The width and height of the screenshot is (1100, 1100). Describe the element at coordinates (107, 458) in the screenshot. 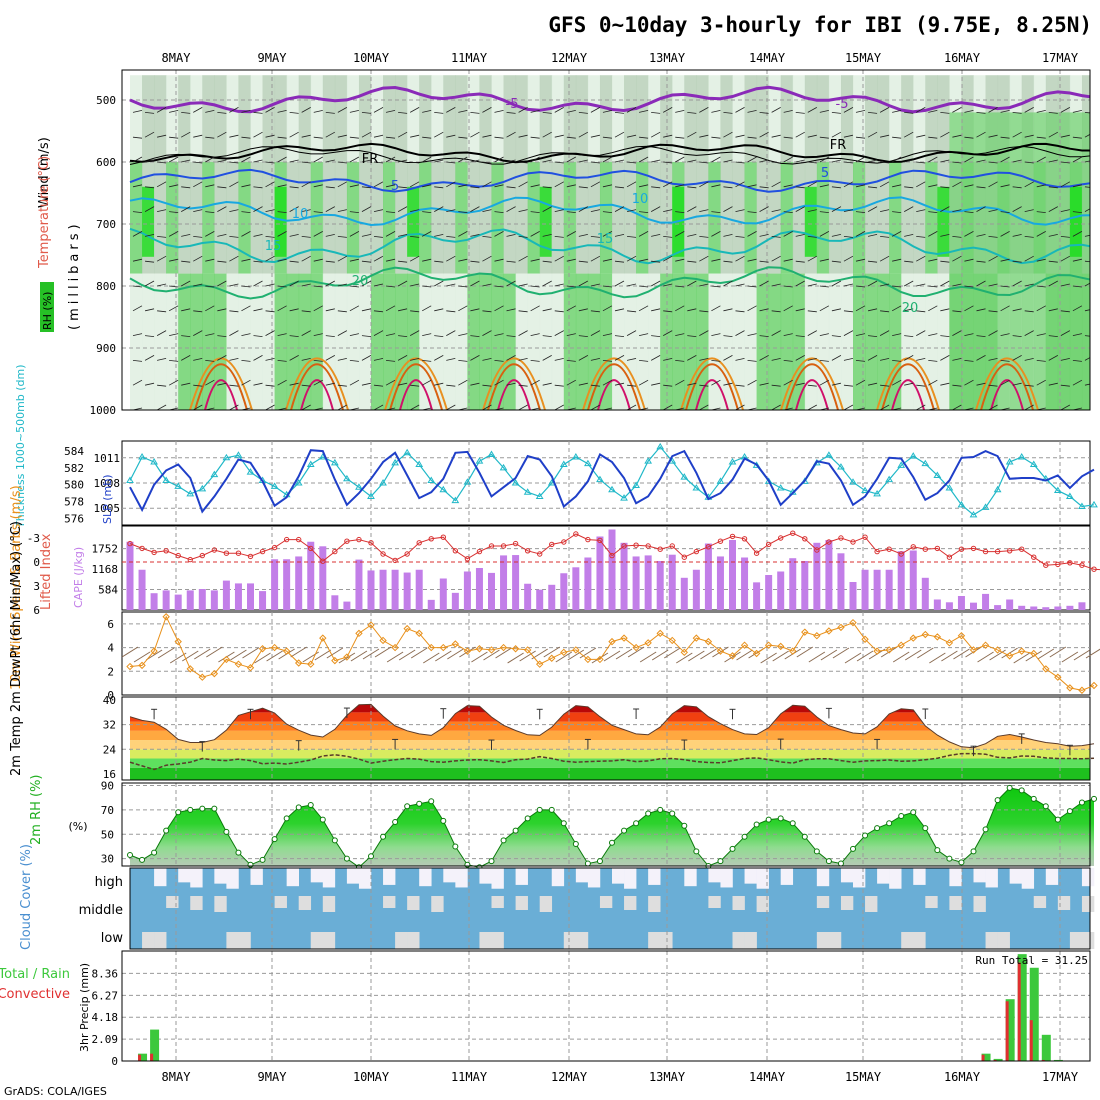

I see `slp-tick: 1011` at that location.